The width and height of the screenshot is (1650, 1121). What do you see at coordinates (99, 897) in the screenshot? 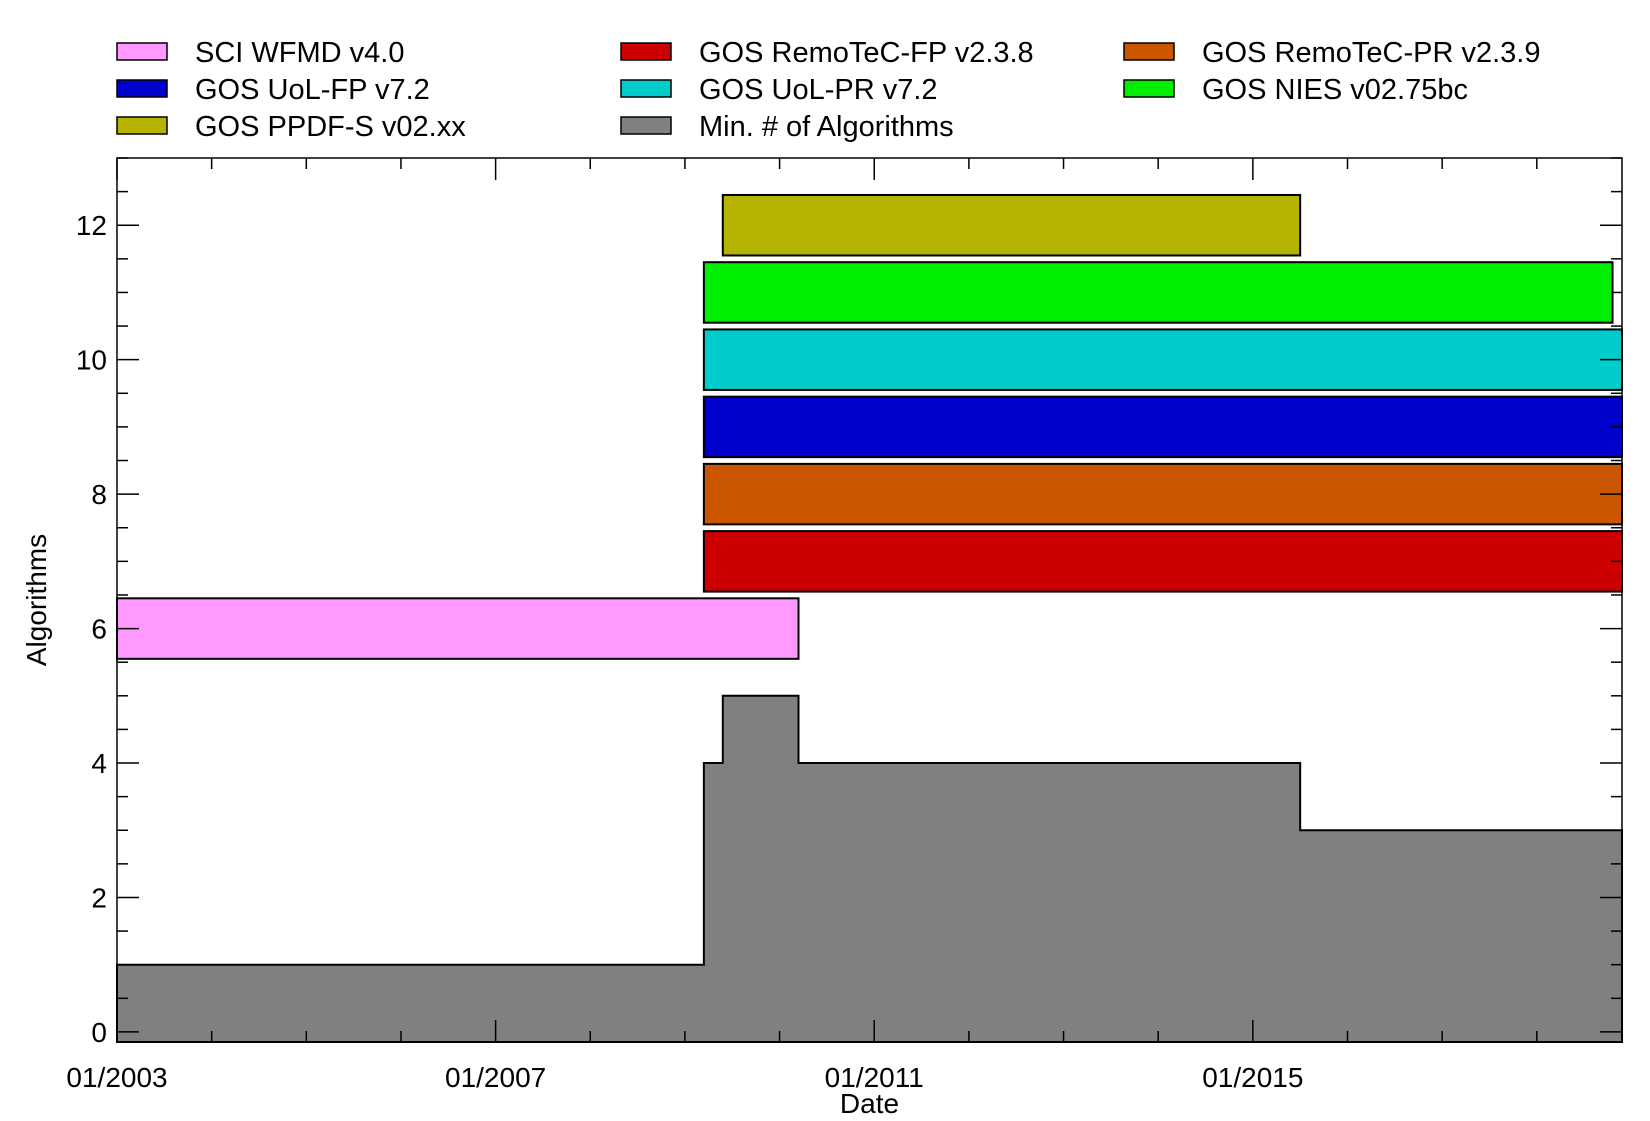
I see `y-tick-label: 2` at bounding box center [99, 897].